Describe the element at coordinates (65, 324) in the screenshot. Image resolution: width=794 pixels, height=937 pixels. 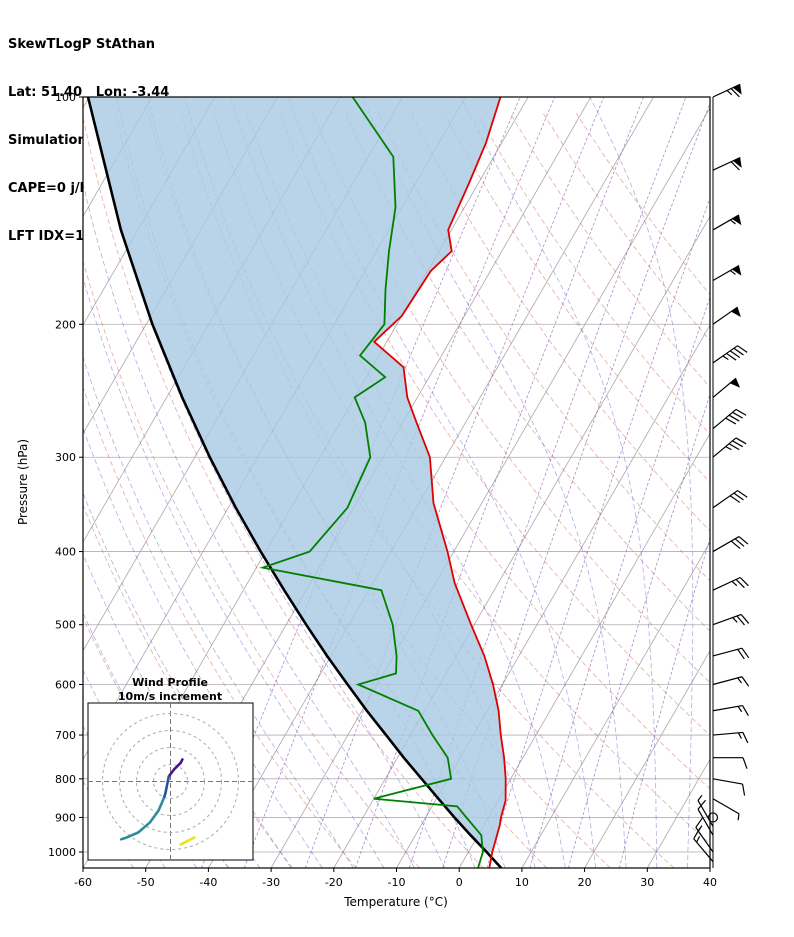
I see `pressure-tick-label: 200` at that location.